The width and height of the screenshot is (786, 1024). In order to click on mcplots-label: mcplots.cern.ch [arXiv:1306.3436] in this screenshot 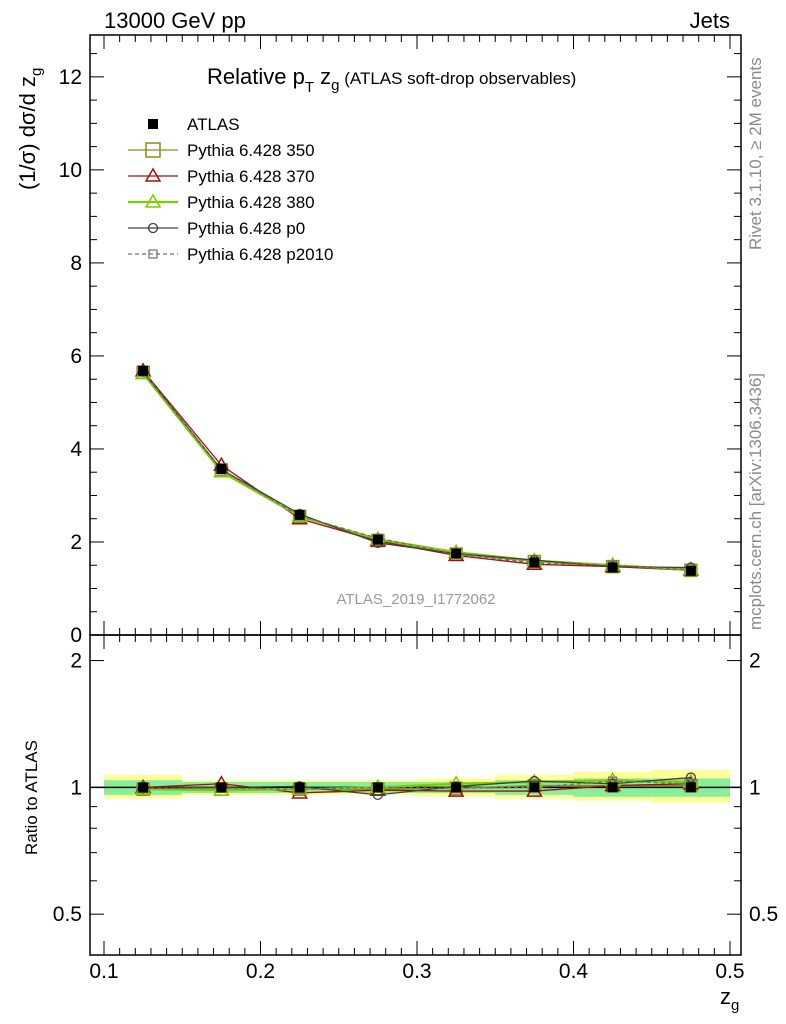, I will do `click(755, 501)`.